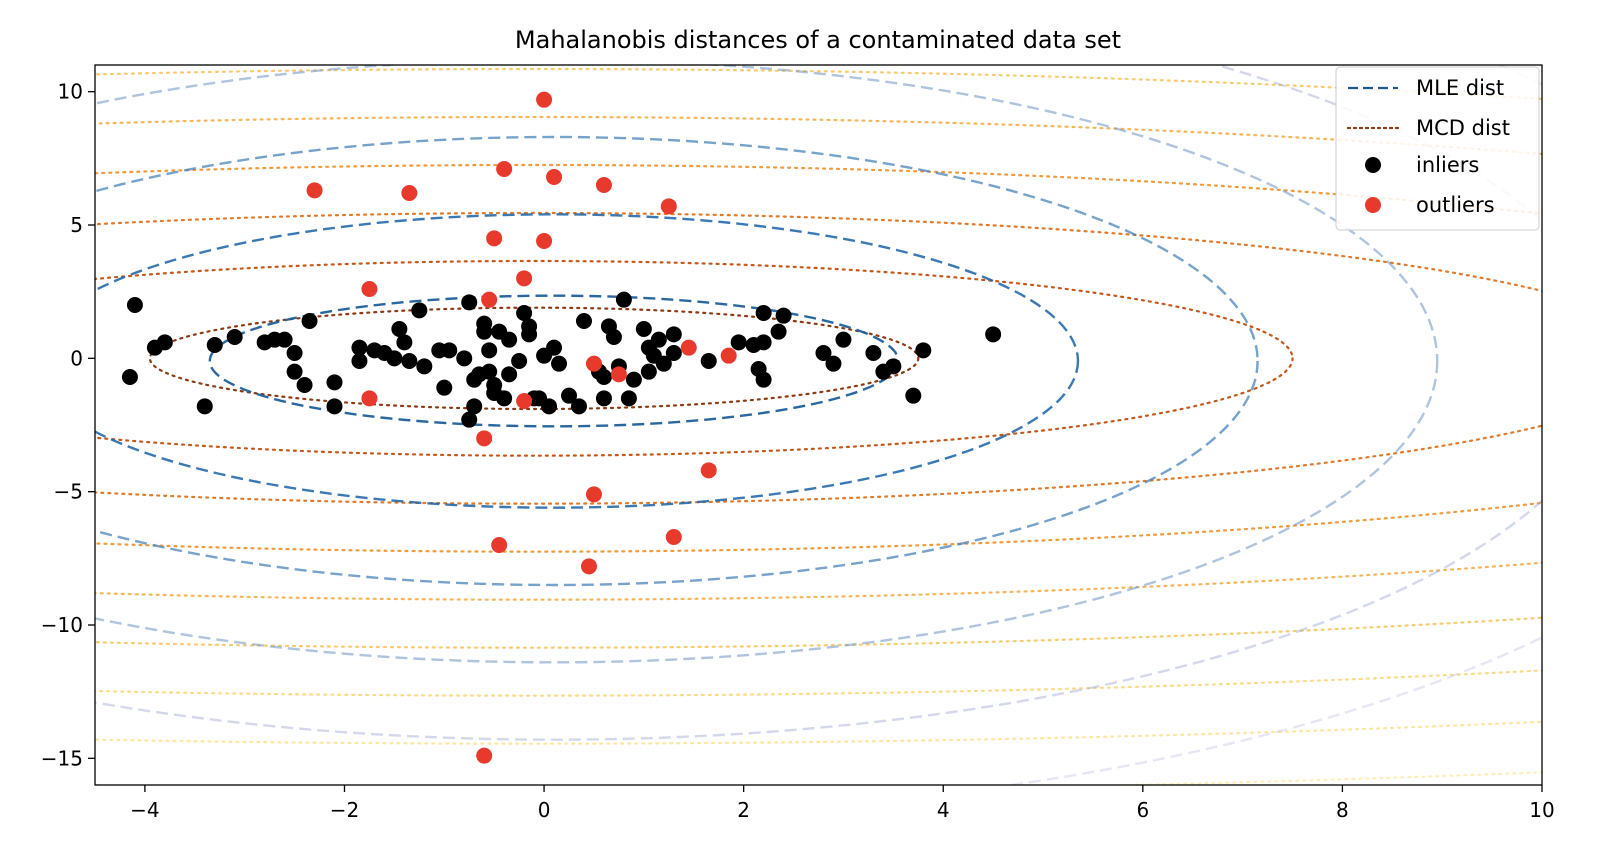  What do you see at coordinates (68, 492) in the screenshot?
I see `y-tick-label: −5` at bounding box center [68, 492].